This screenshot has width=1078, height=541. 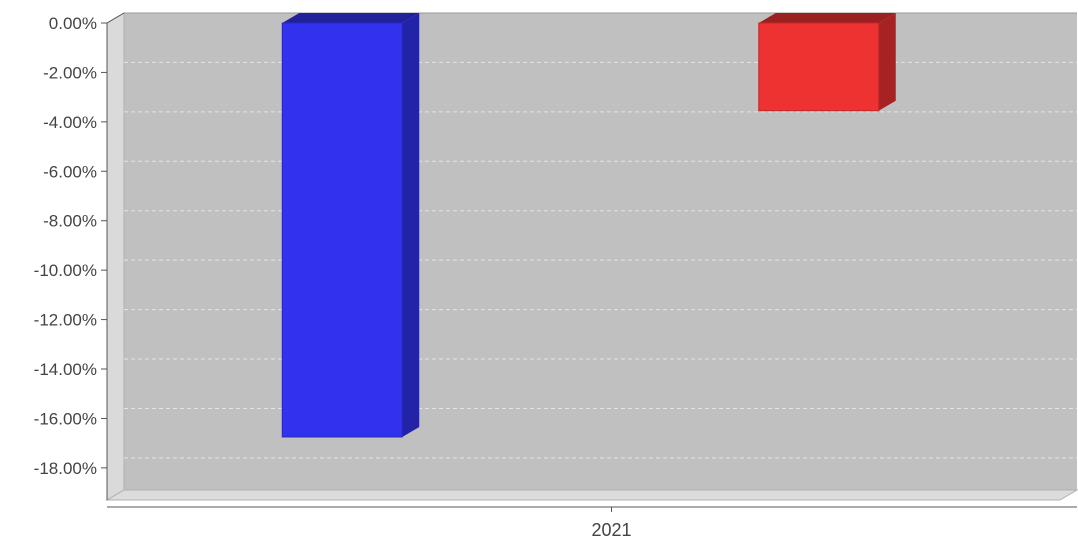 What do you see at coordinates (115, 18) in the screenshot?
I see `plot-corner-edge` at bounding box center [115, 18].